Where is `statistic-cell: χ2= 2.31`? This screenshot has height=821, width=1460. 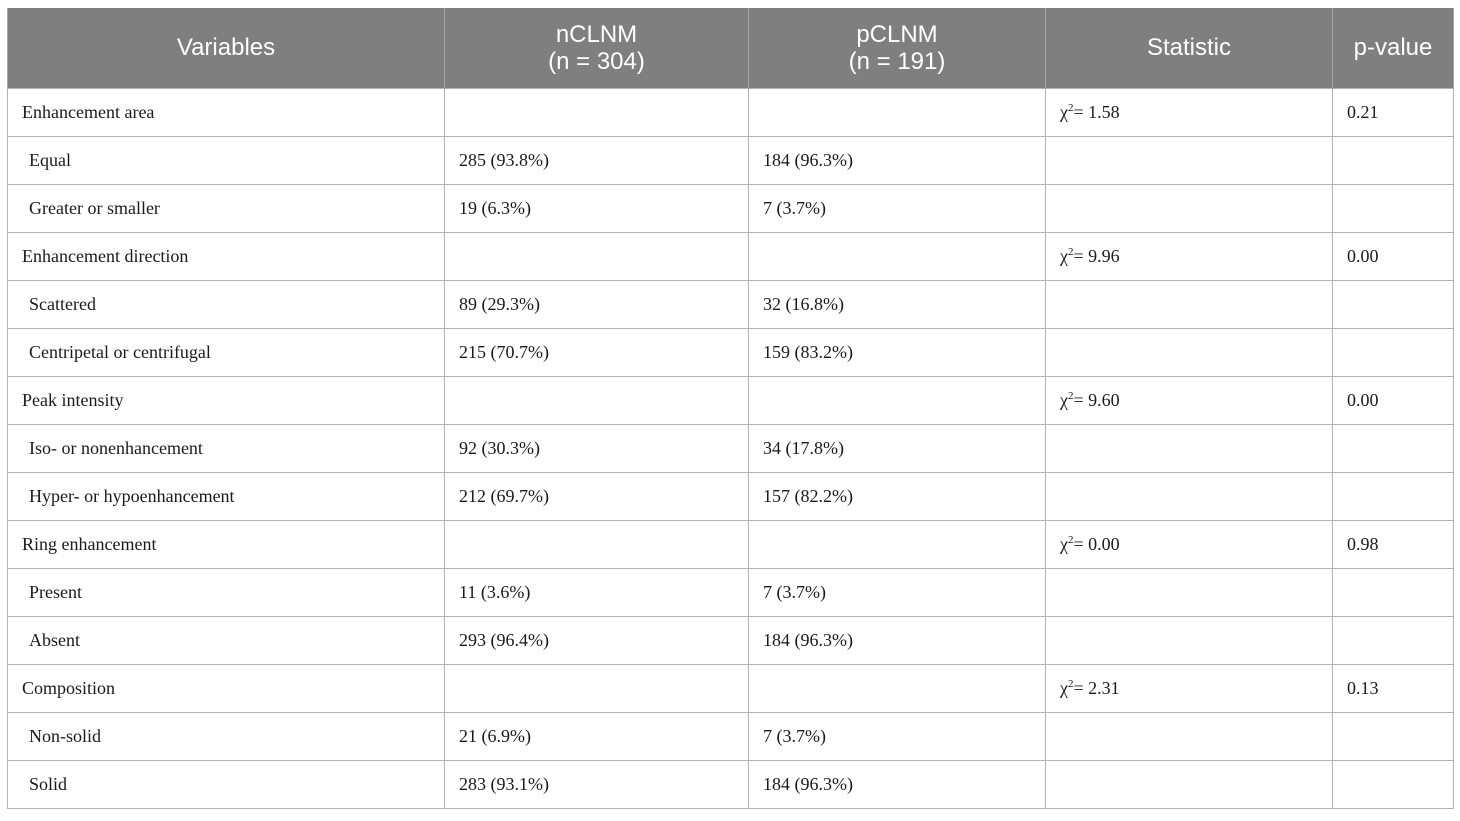
statistic-cell: χ2= 2.31 is located at coordinates (1189, 688).